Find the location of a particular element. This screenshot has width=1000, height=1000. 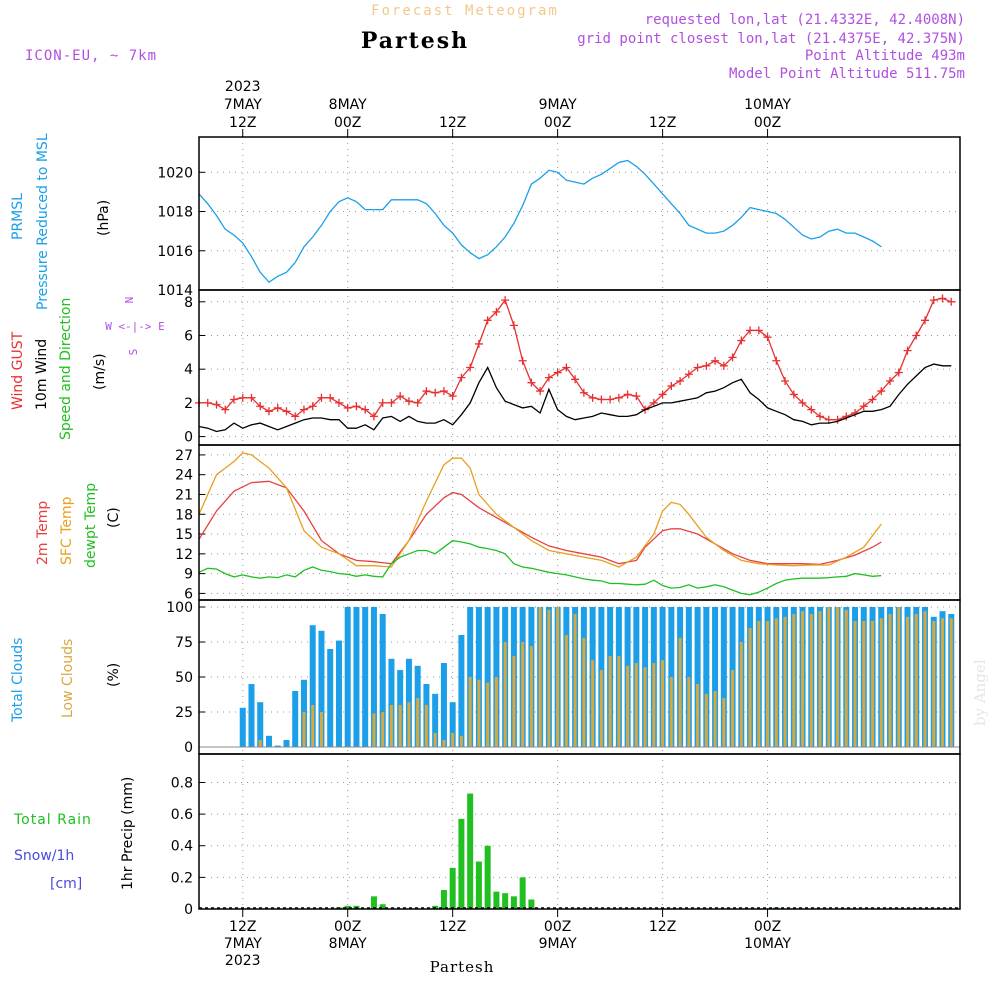

time-axis-top: 2023 7MAY 12Z 8MAY 00Z 12Z 9MAY 00Z 12Z 10MAY 00Z is located at coordinates (507, 108).